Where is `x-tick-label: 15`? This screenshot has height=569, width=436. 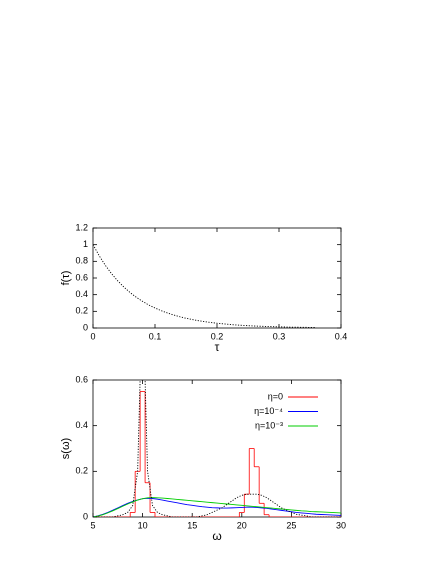 x-tick-label: 15 is located at coordinates (192, 525).